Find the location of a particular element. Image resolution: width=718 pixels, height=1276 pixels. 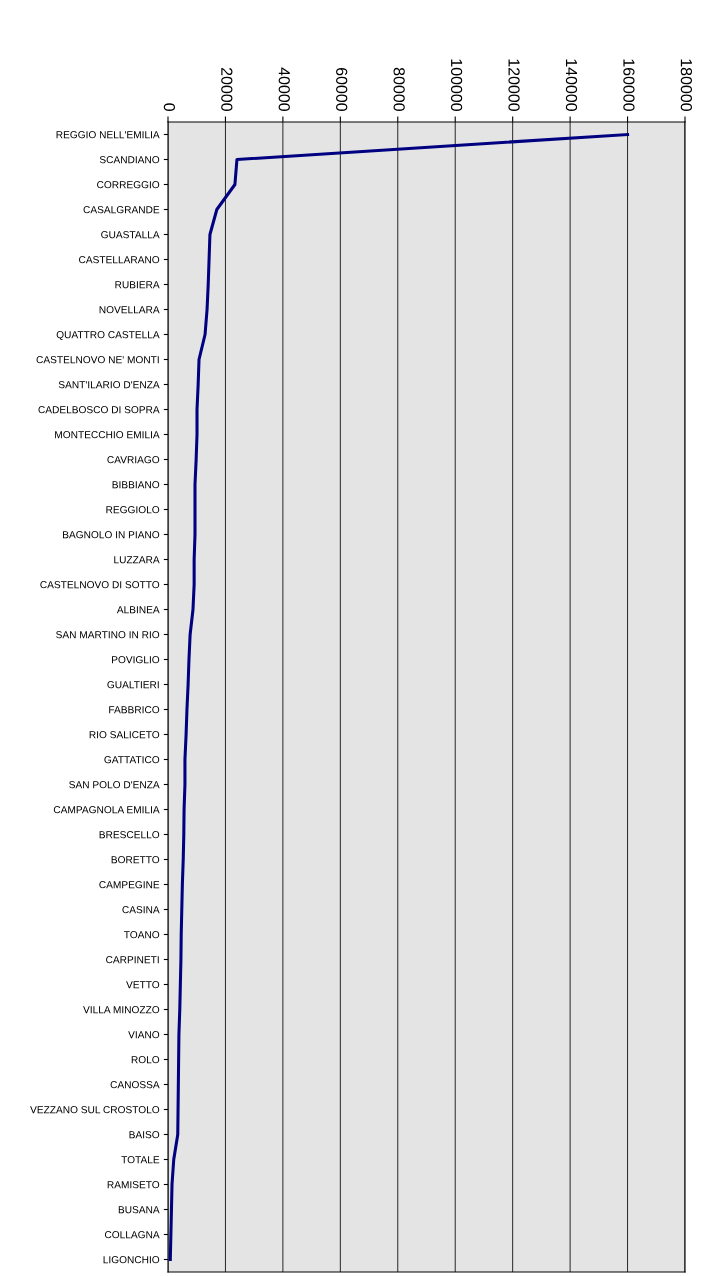

x-tick-label: 100000 is located at coordinates (456, 85).